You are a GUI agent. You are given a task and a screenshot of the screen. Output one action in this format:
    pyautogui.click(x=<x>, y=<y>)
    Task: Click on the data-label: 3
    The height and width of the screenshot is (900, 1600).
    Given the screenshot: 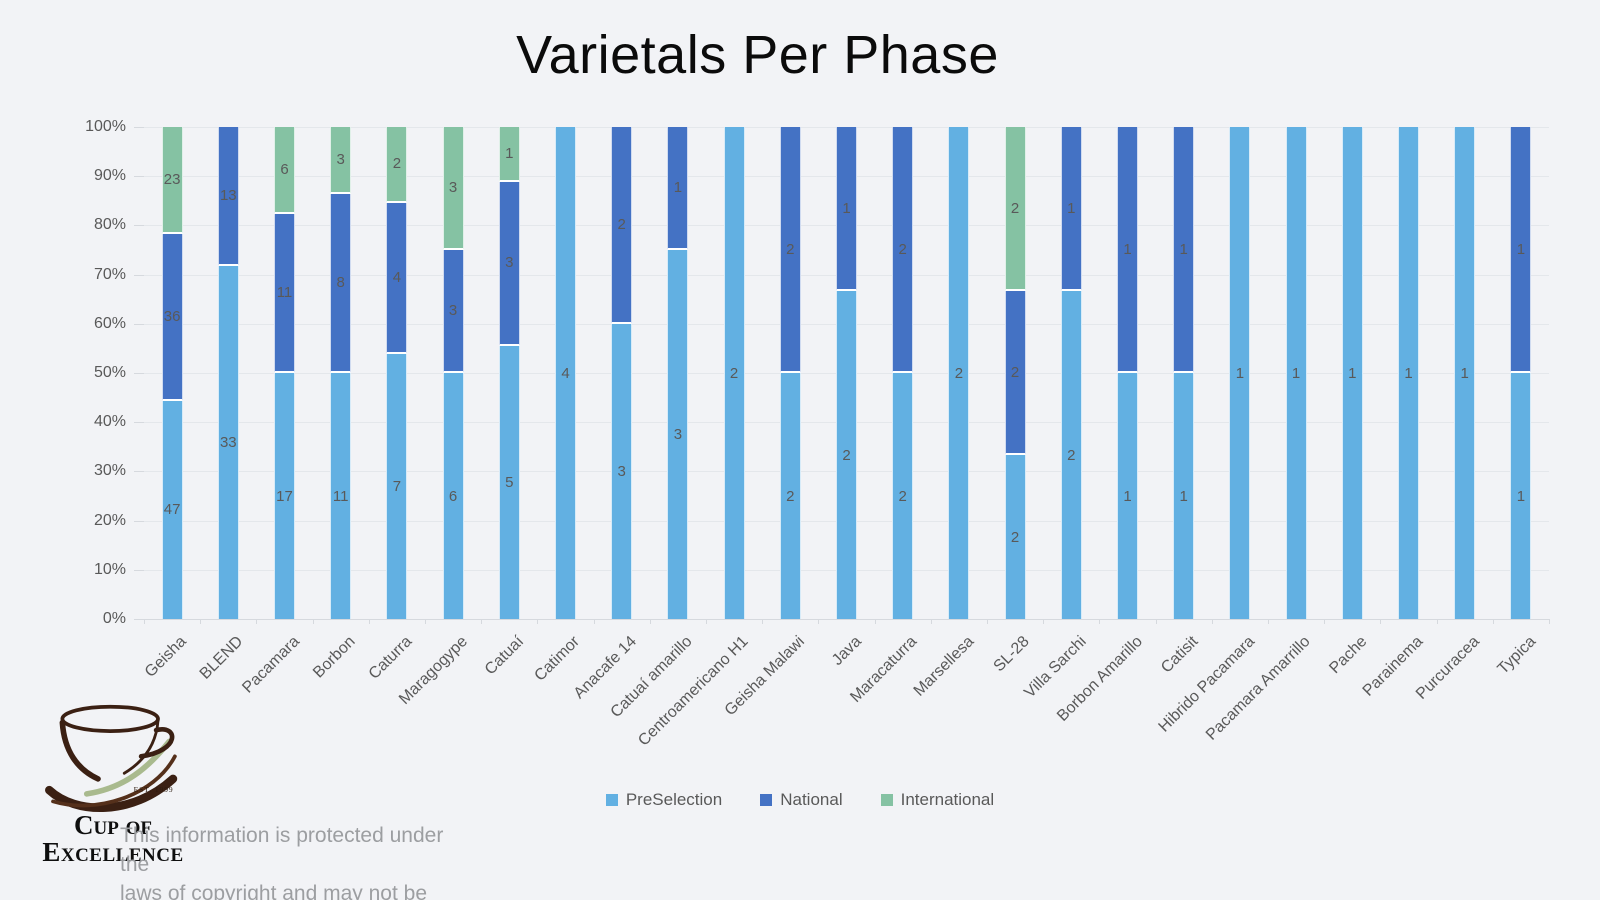 What is the action you would take?
    pyautogui.click(x=621, y=471)
    